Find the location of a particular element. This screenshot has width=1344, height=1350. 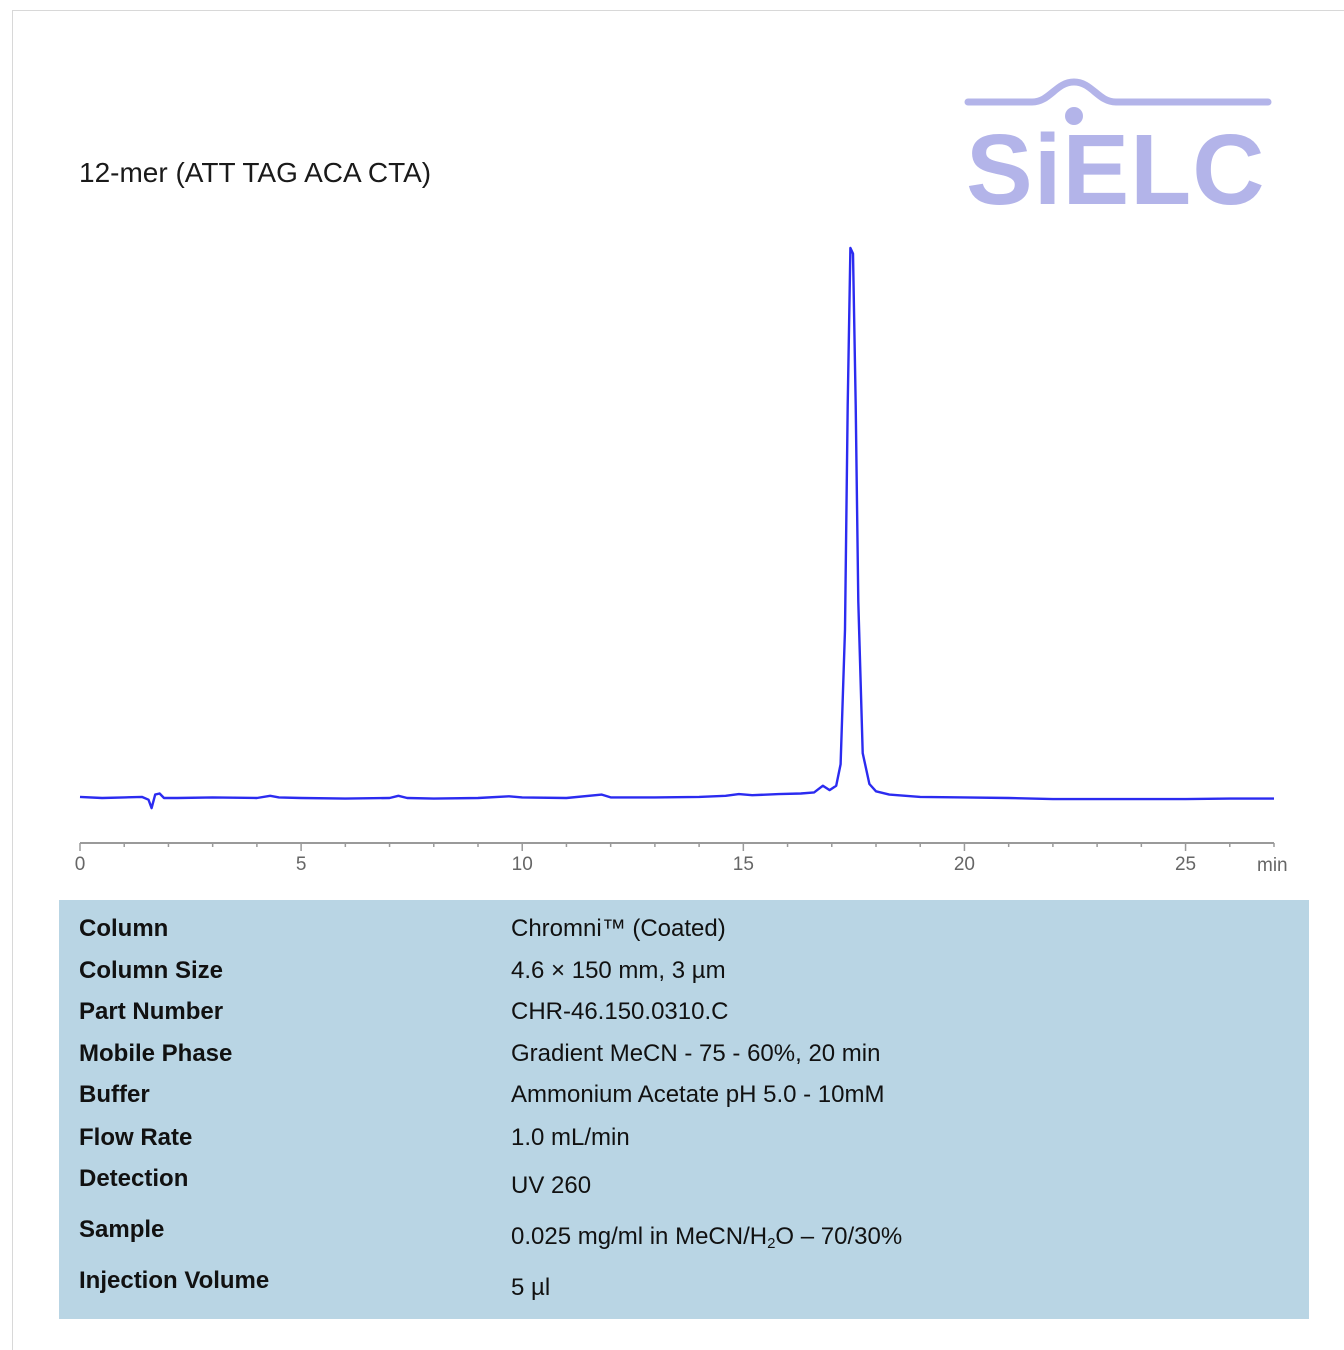

param-row-column: Column Chromni™ (Coated) is located at coordinates (684, 935).